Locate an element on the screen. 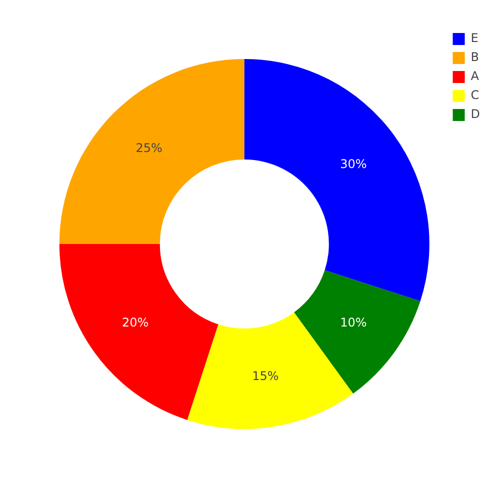 The width and height of the screenshot is (500, 500). legend-label: C is located at coordinates (475, 95).